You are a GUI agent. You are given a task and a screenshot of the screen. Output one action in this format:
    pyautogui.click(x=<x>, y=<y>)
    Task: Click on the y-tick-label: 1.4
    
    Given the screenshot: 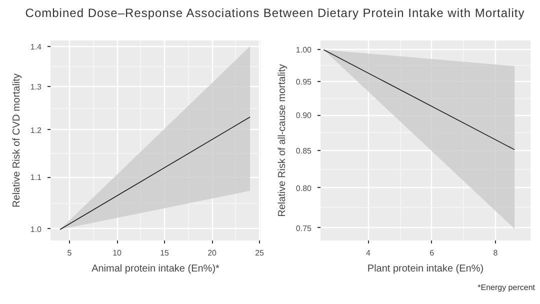 What is the action you would take?
    pyautogui.click(x=36, y=47)
    